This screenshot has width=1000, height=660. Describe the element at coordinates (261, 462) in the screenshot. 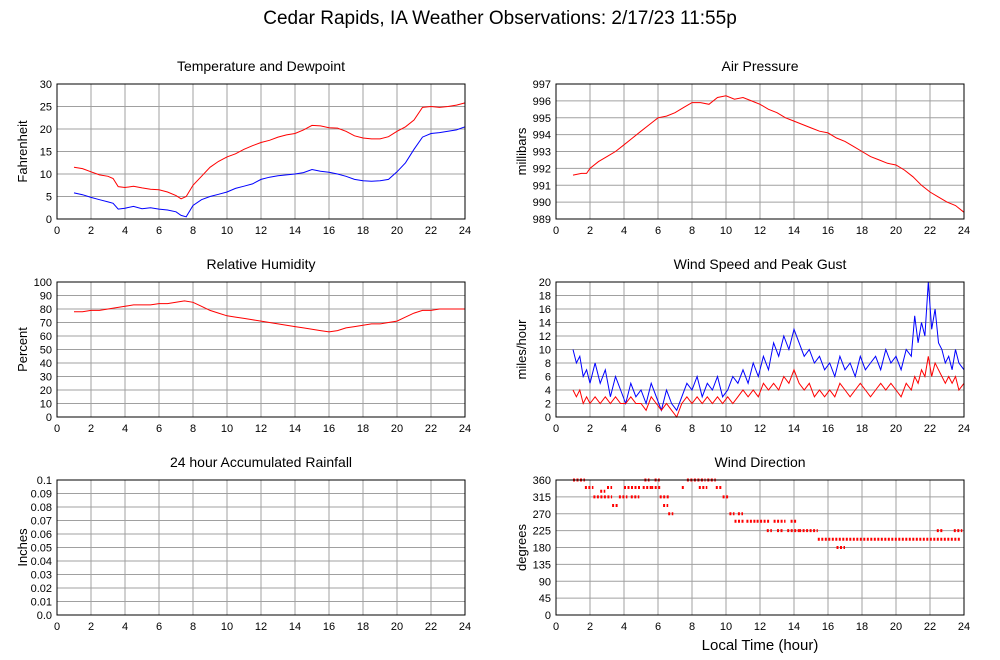

I see `chart-title: 24 hour Accumulated Rainfall` at that location.